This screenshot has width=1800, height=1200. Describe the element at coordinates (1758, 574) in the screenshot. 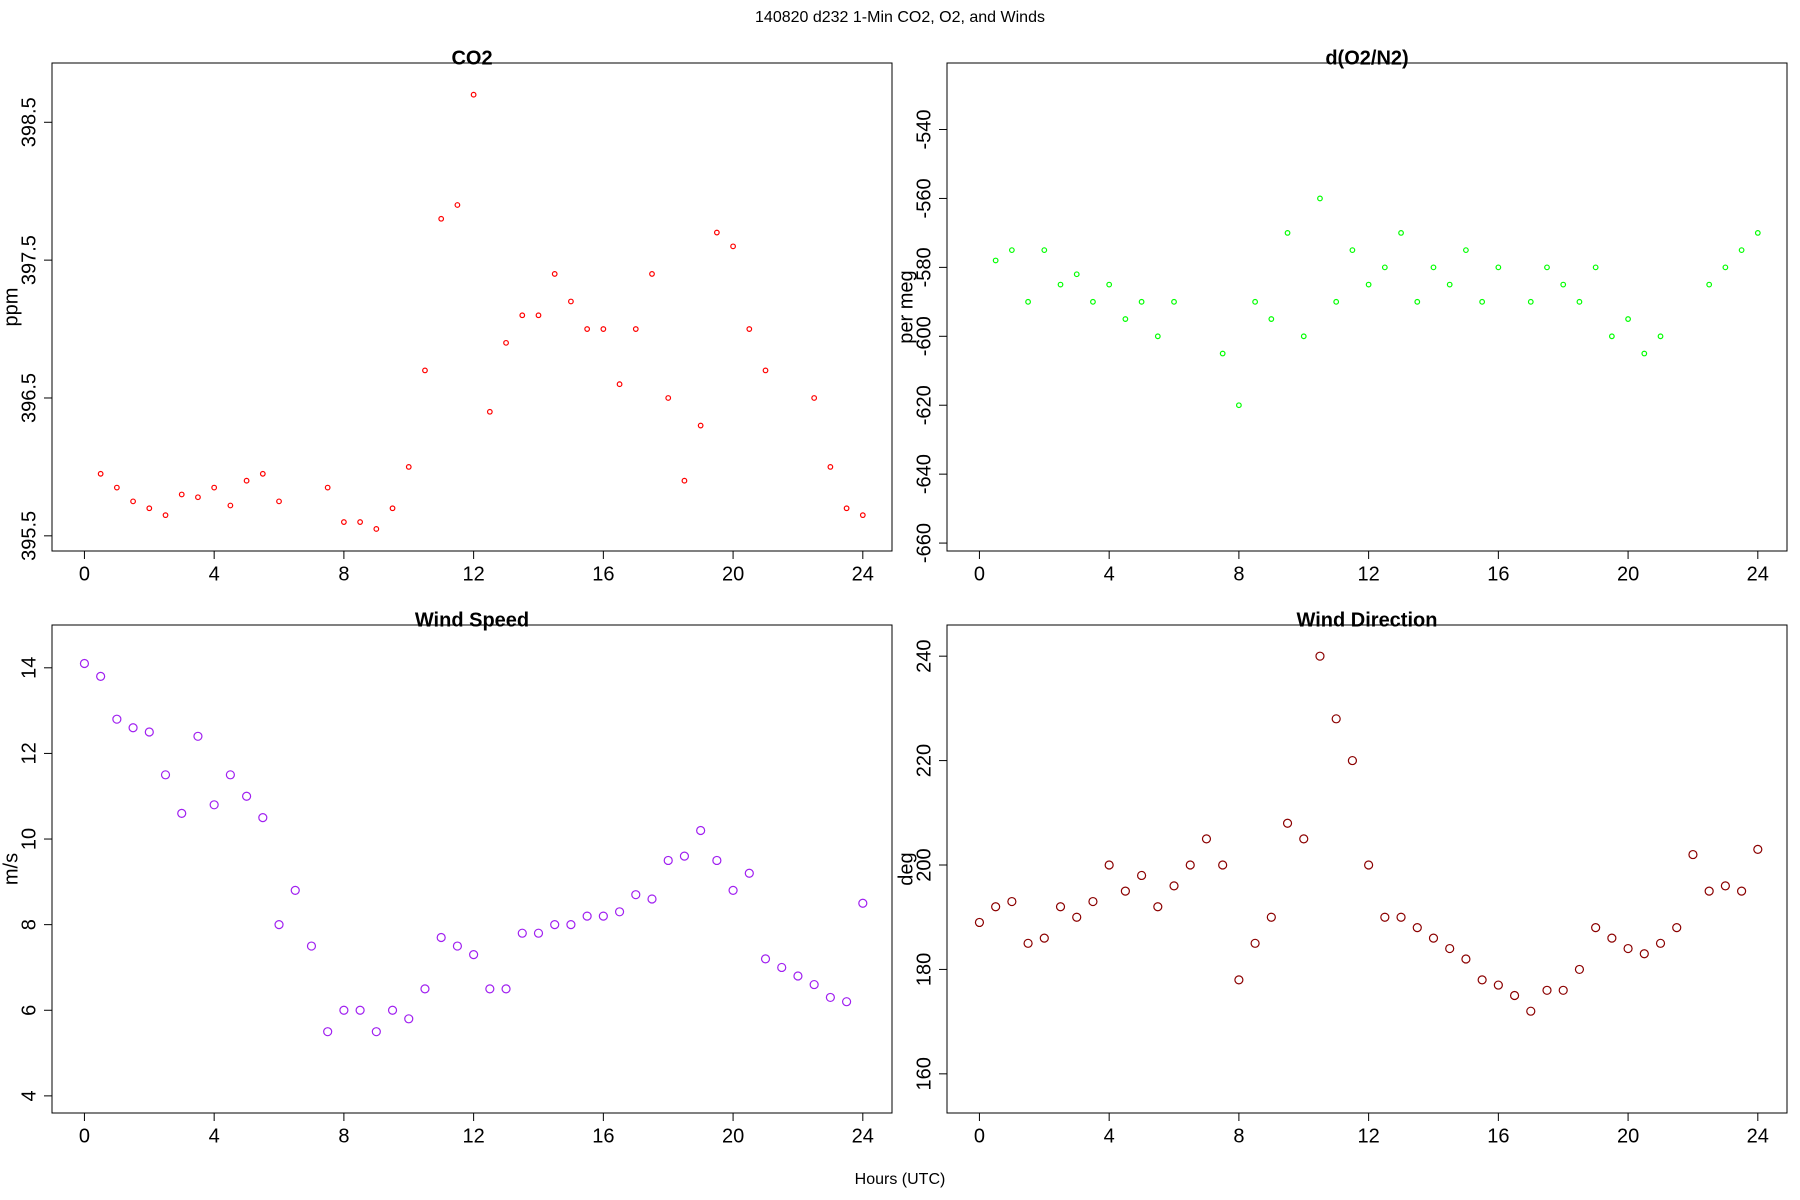

I see `x-tick-label: 24` at that location.